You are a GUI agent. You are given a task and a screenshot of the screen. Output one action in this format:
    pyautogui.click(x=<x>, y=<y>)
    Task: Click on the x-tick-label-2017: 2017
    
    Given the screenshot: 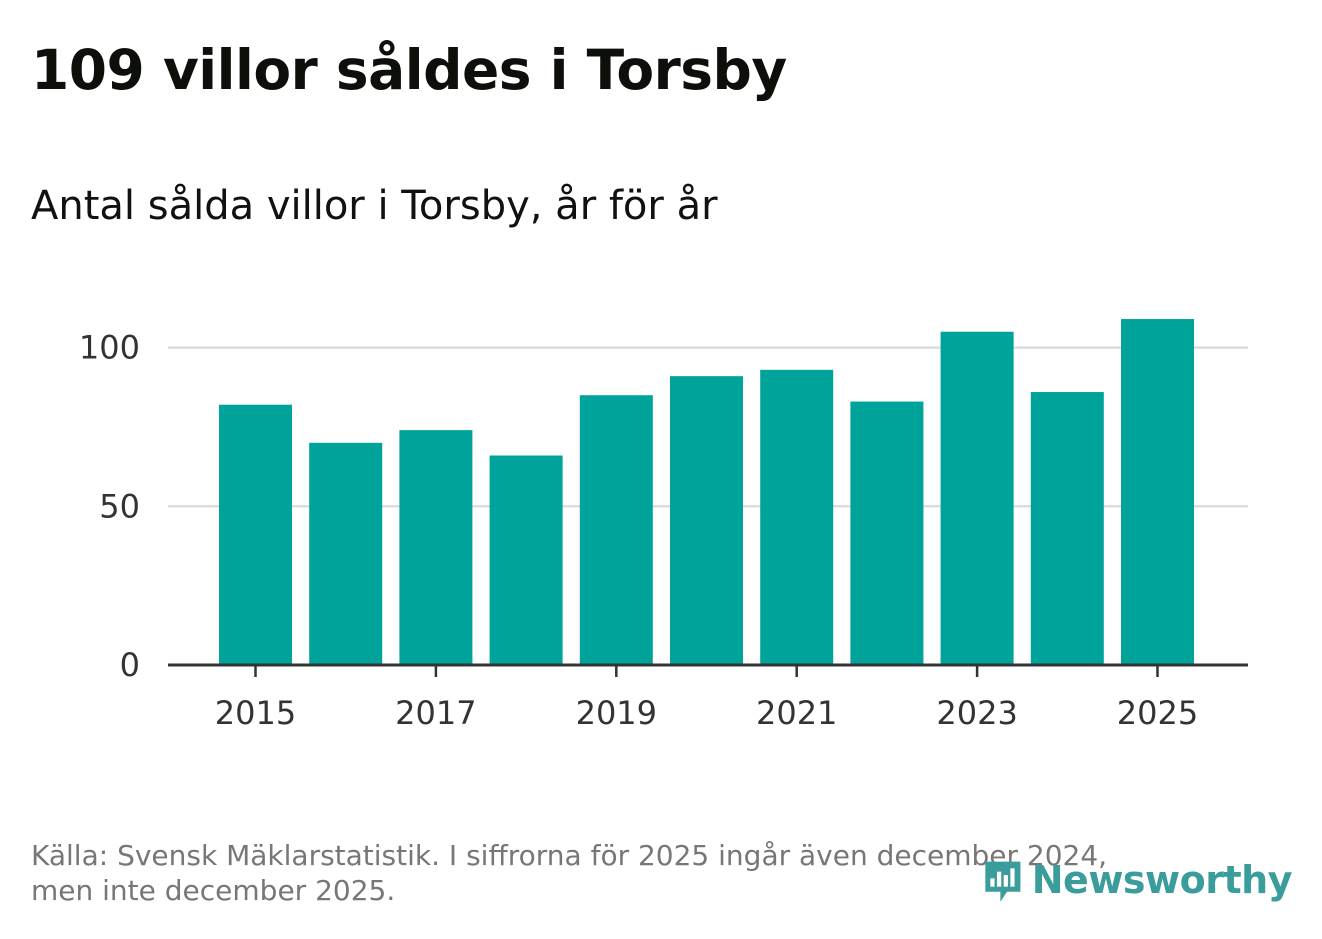 What is the action you would take?
    pyautogui.click(x=435, y=713)
    